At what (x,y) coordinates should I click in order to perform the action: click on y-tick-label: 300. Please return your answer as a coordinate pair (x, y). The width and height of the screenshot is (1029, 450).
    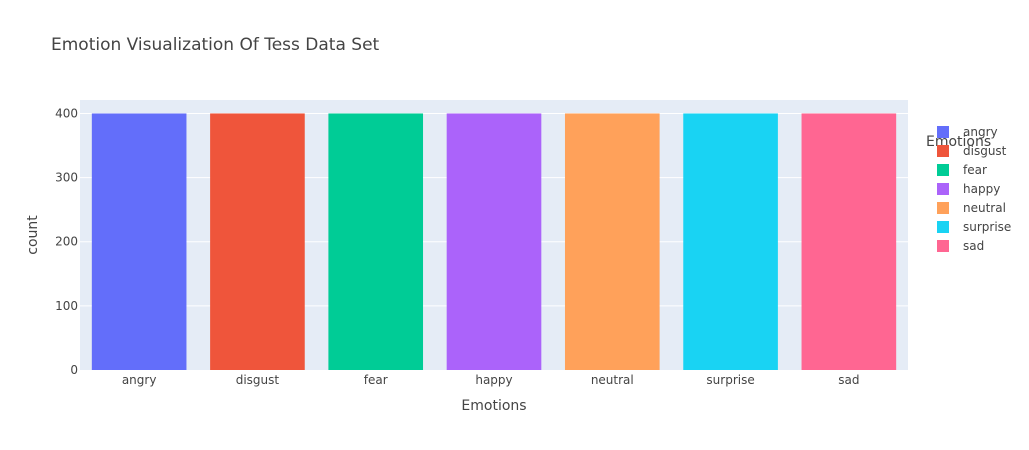
    Looking at the image, I should click on (66, 178).